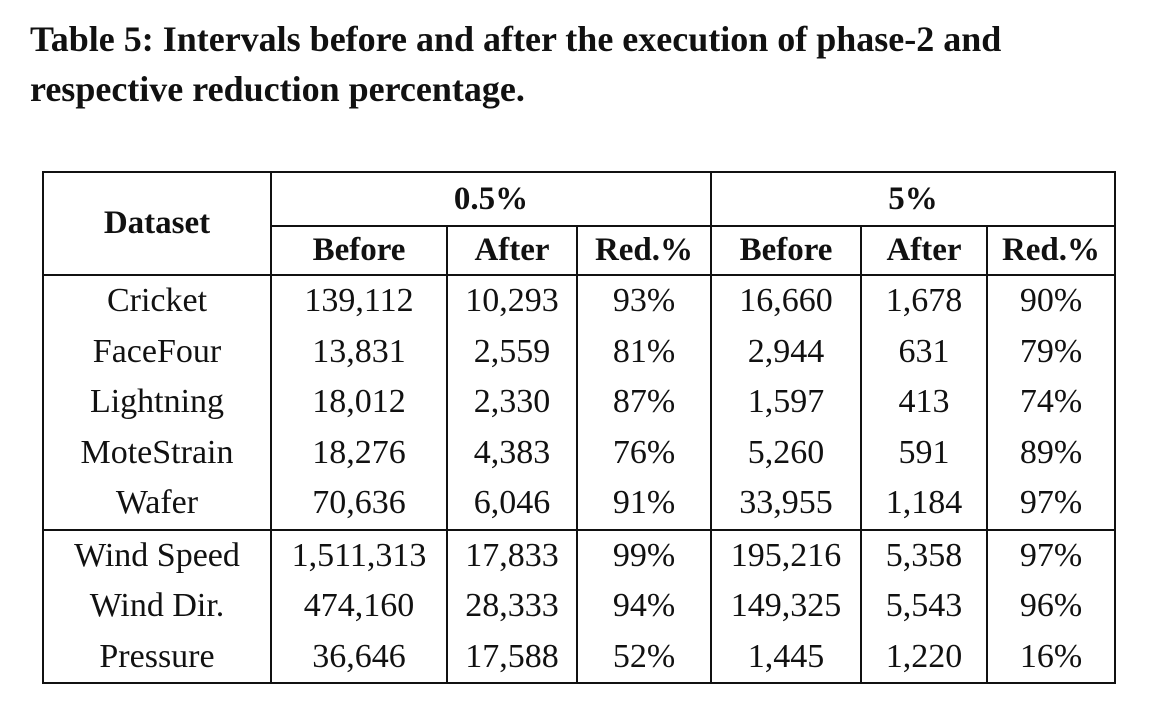 The width and height of the screenshot is (1168, 728). What do you see at coordinates (785, 402) in the screenshot?
I see `value-cell: 1,597` at bounding box center [785, 402].